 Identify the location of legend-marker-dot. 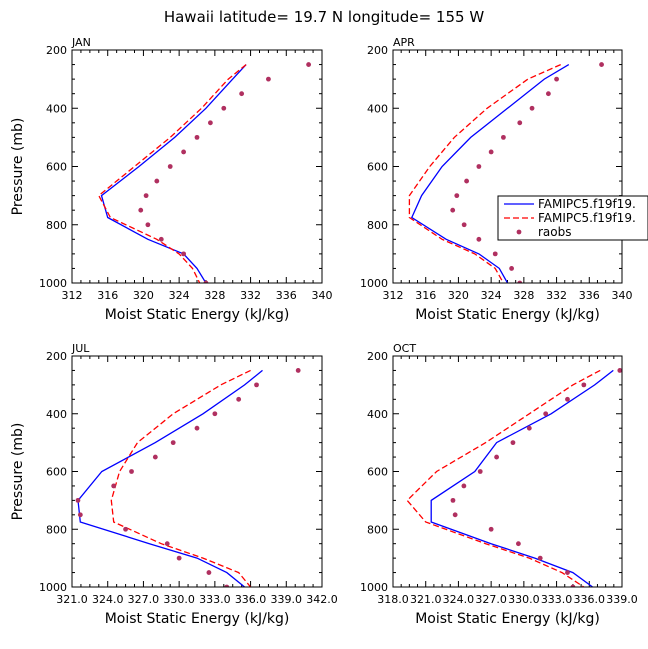
(519, 232).